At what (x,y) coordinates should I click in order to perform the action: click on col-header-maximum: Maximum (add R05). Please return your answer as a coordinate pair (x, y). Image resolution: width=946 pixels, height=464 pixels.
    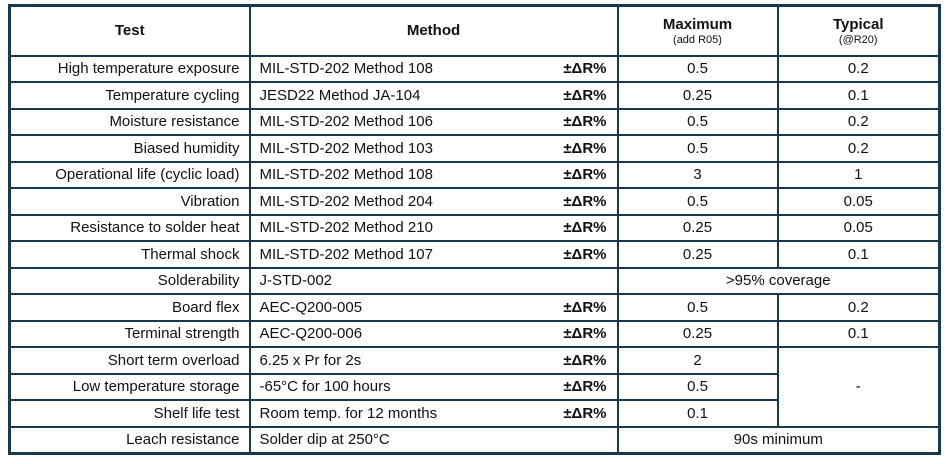
    Looking at the image, I should click on (697, 30).